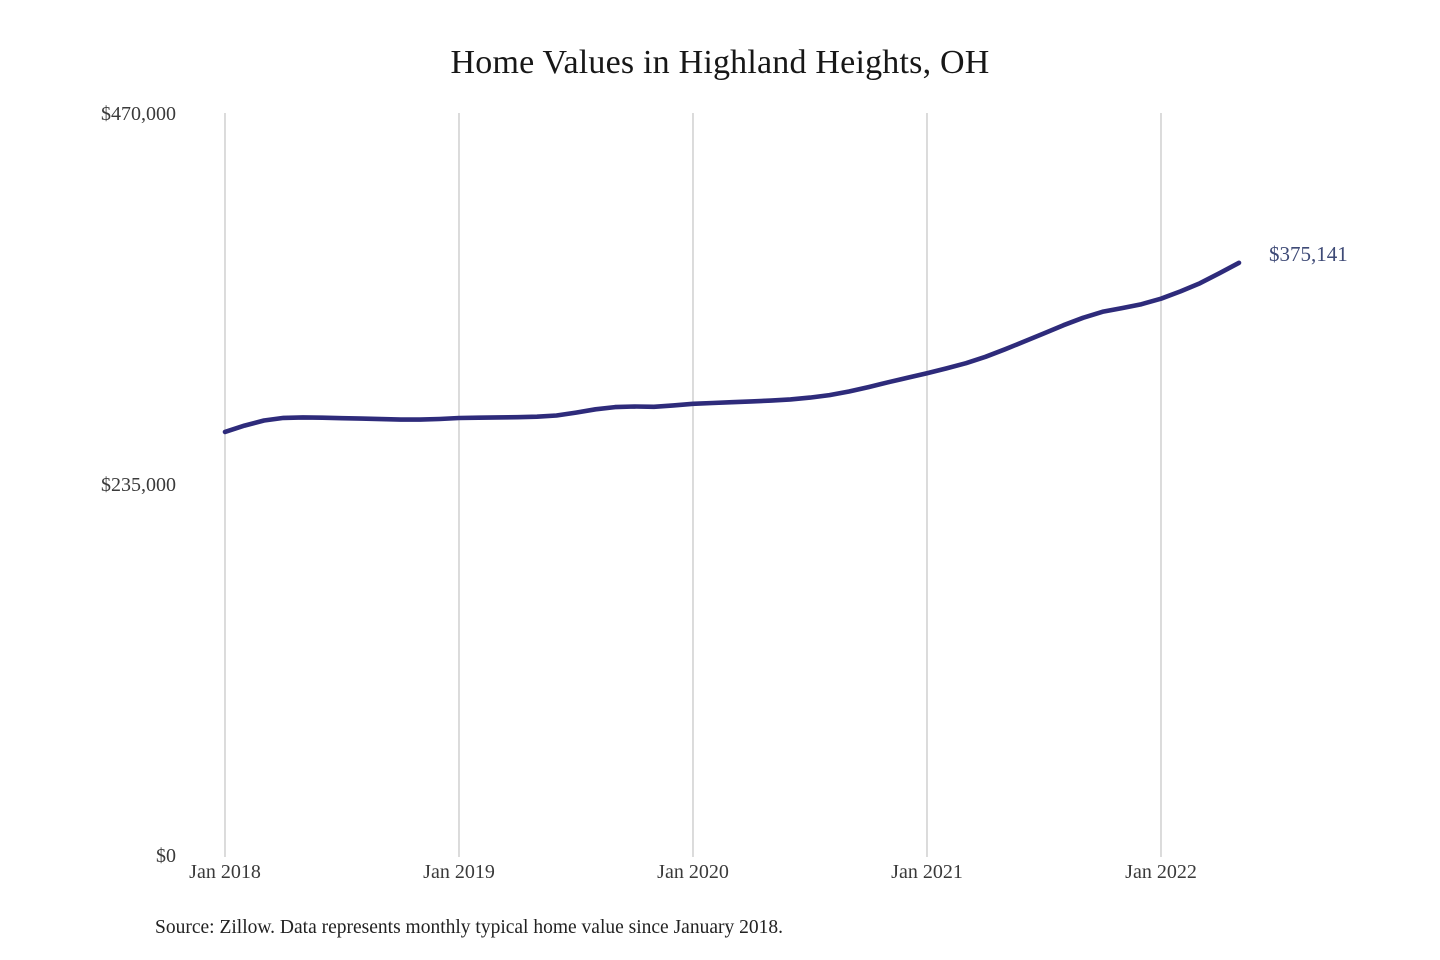  What do you see at coordinates (720, 62) in the screenshot?
I see `chart-title: Home Values in Highland Heights, OH` at bounding box center [720, 62].